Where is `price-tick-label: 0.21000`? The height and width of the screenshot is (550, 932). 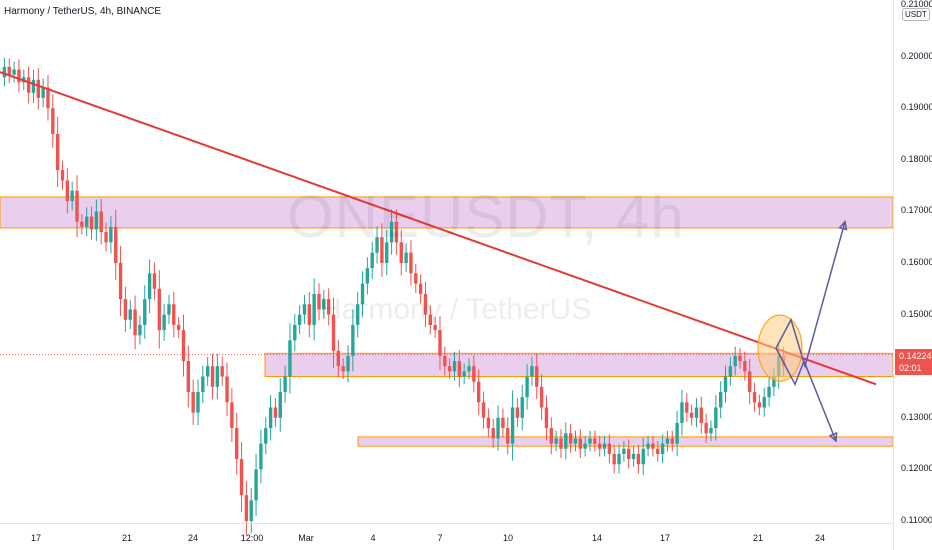
price-tick-label: 0.21000 is located at coordinates (916, 4).